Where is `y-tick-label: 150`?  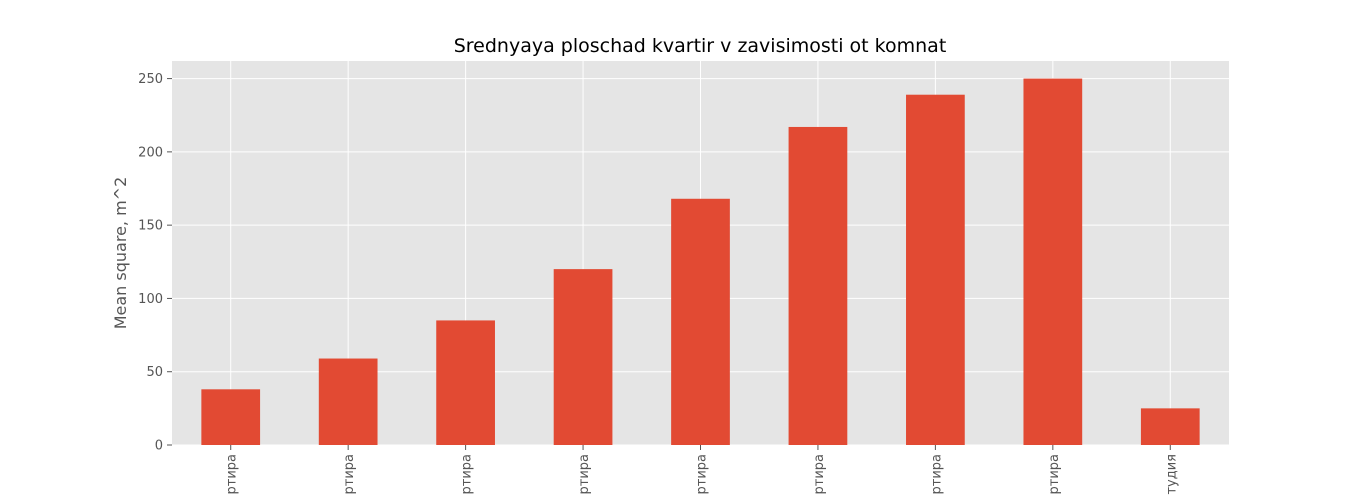
y-tick-label: 150 is located at coordinates (150, 226).